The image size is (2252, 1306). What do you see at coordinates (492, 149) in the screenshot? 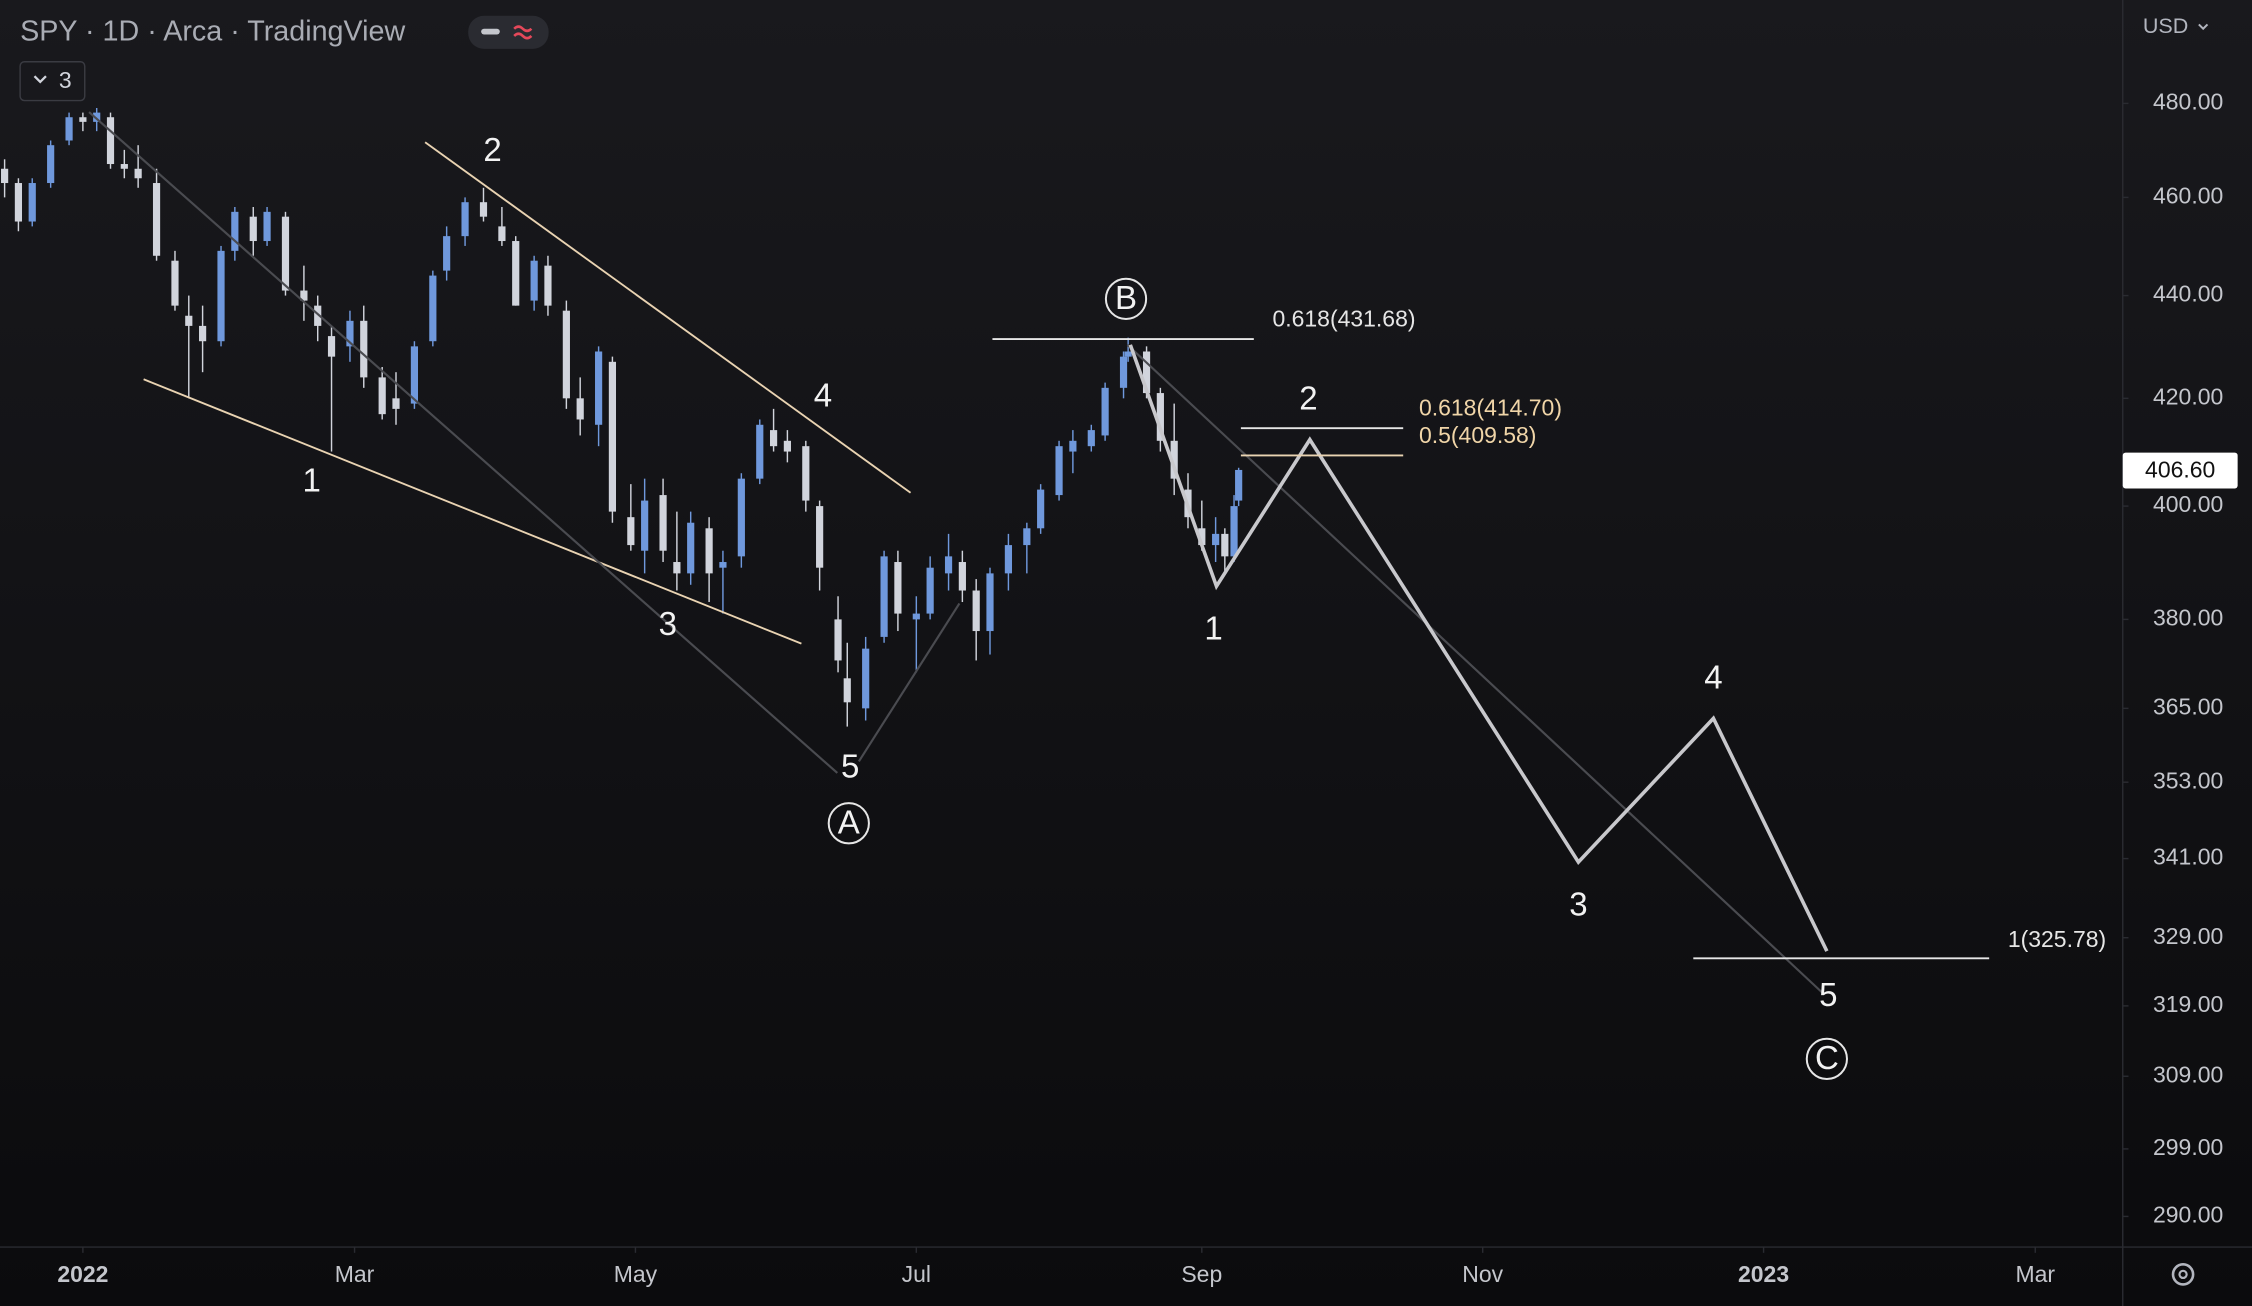
I see `wave-label: 2` at bounding box center [492, 149].